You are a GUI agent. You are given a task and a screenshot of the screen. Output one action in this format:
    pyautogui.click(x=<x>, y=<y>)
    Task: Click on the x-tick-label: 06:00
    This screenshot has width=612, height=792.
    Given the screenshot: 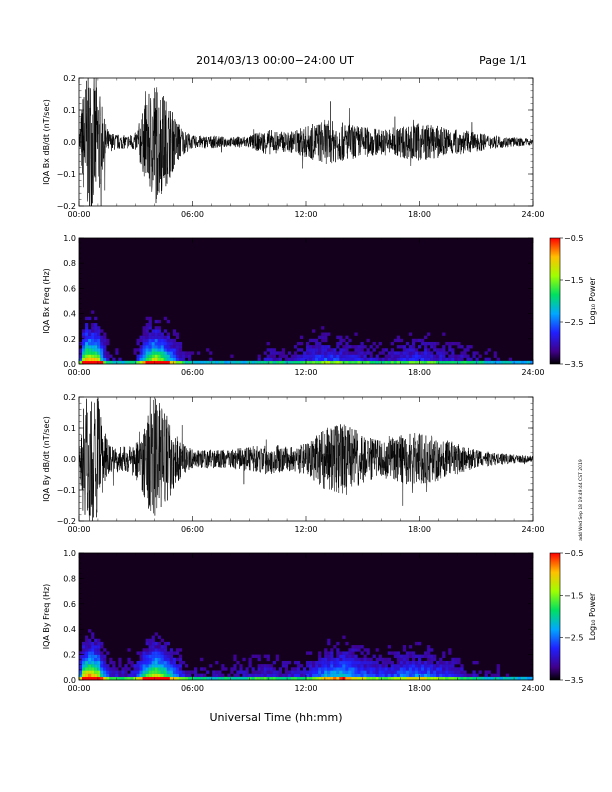 What is the action you would take?
    pyautogui.click(x=192, y=214)
    